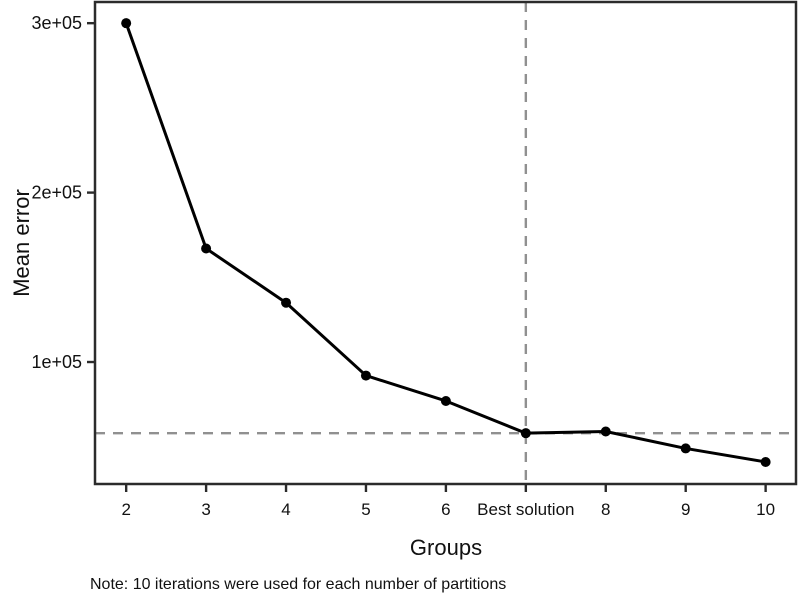 Image resolution: width=800 pixels, height=600 pixels. Describe the element at coordinates (445, 509) in the screenshot. I see `x-tick-label: 6` at that location.